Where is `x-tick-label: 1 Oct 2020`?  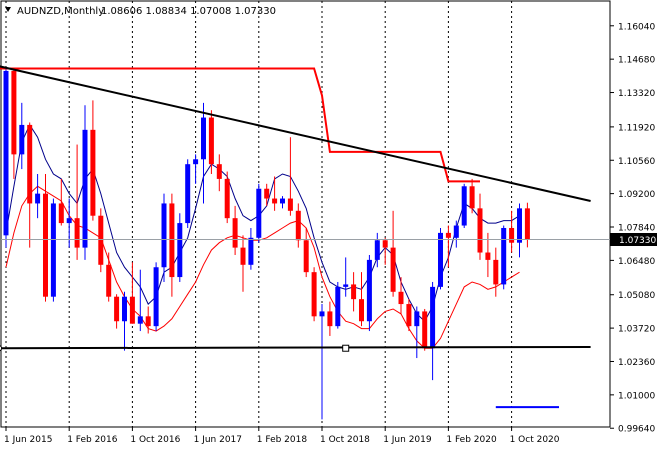 x-tick-label: 1 Oct 2020 is located at coordinates (535, 440).